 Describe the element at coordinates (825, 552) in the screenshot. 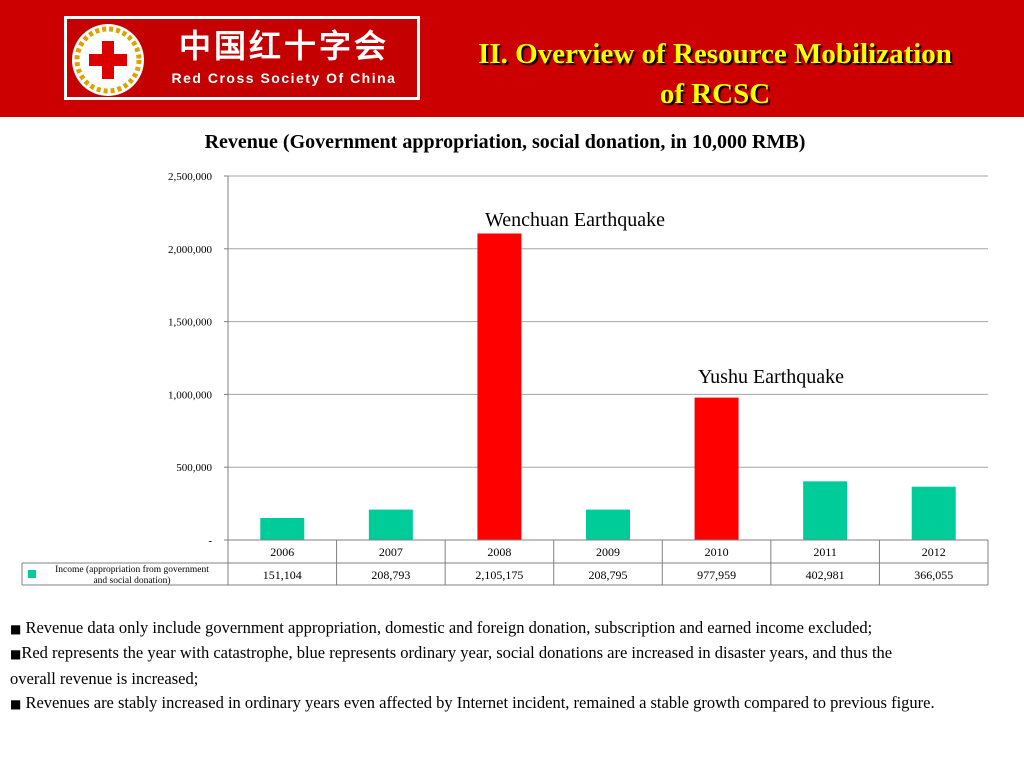

I see `x-tick-label: 2011` at that location.